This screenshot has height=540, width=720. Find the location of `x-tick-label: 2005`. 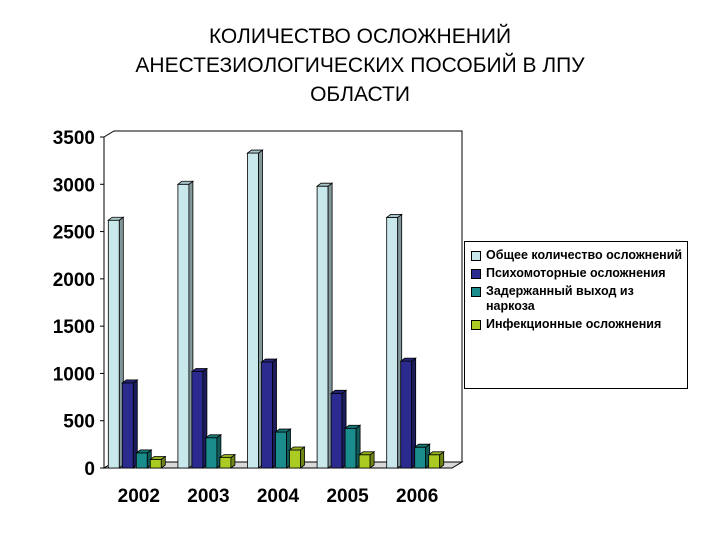

x-tick-label: 2005 is located at coordinates (347, 496).